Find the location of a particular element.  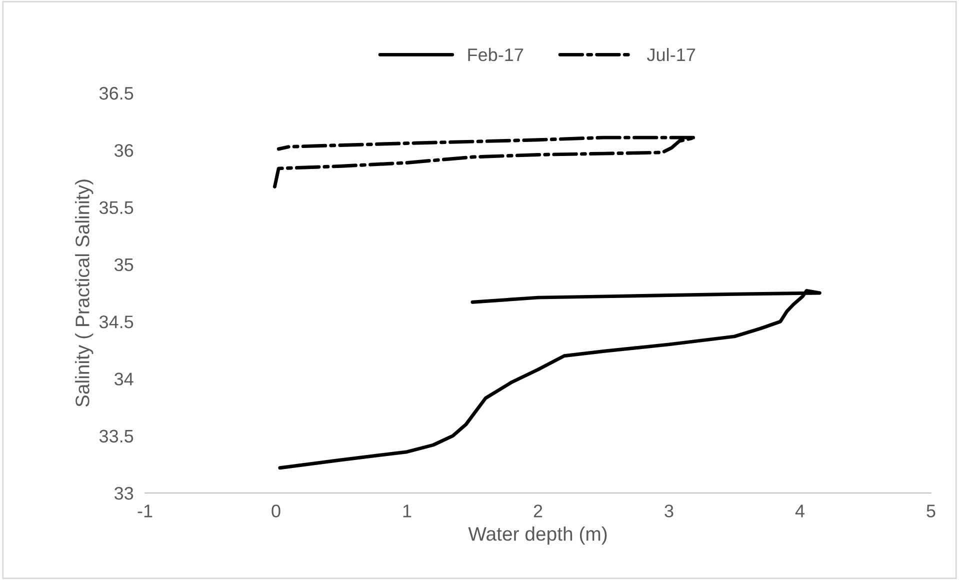

y-tick-label: 36.5 is located at coordinates (116, 93).